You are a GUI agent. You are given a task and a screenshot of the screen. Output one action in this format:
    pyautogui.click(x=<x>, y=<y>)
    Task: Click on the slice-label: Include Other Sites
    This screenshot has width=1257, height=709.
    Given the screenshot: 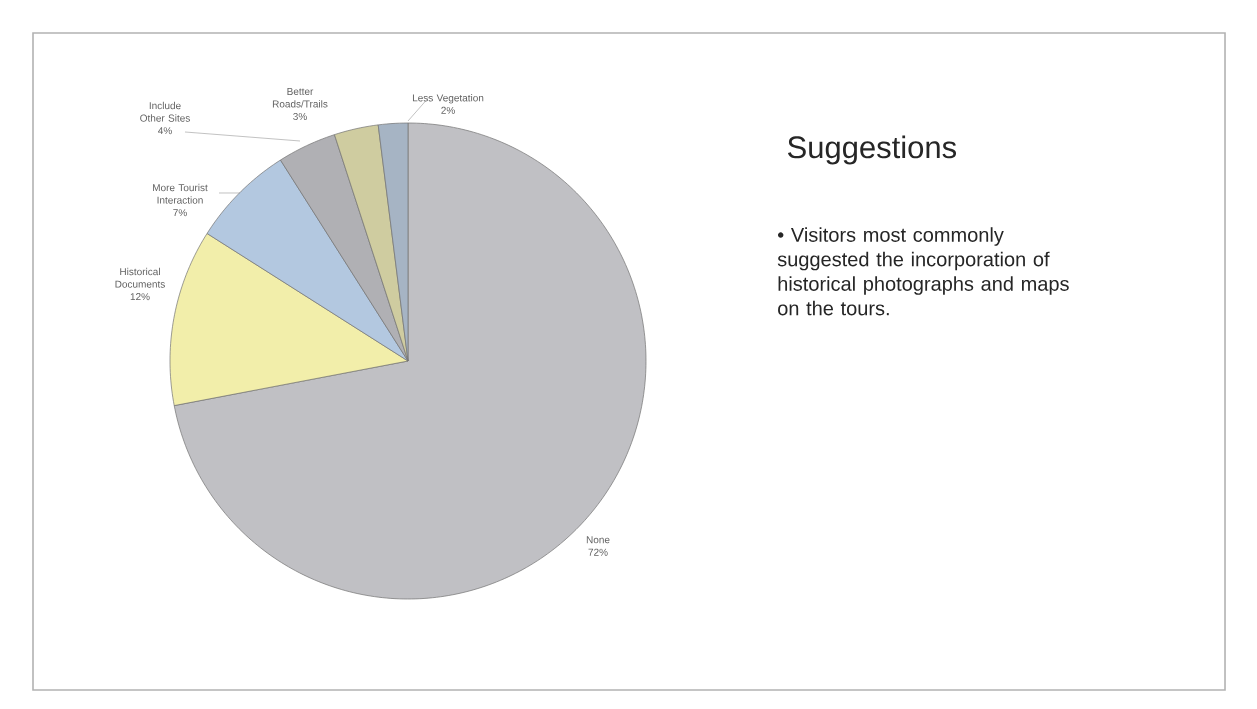 What is the action you would take?
    pyautogui.click(x=165, y=111)
    